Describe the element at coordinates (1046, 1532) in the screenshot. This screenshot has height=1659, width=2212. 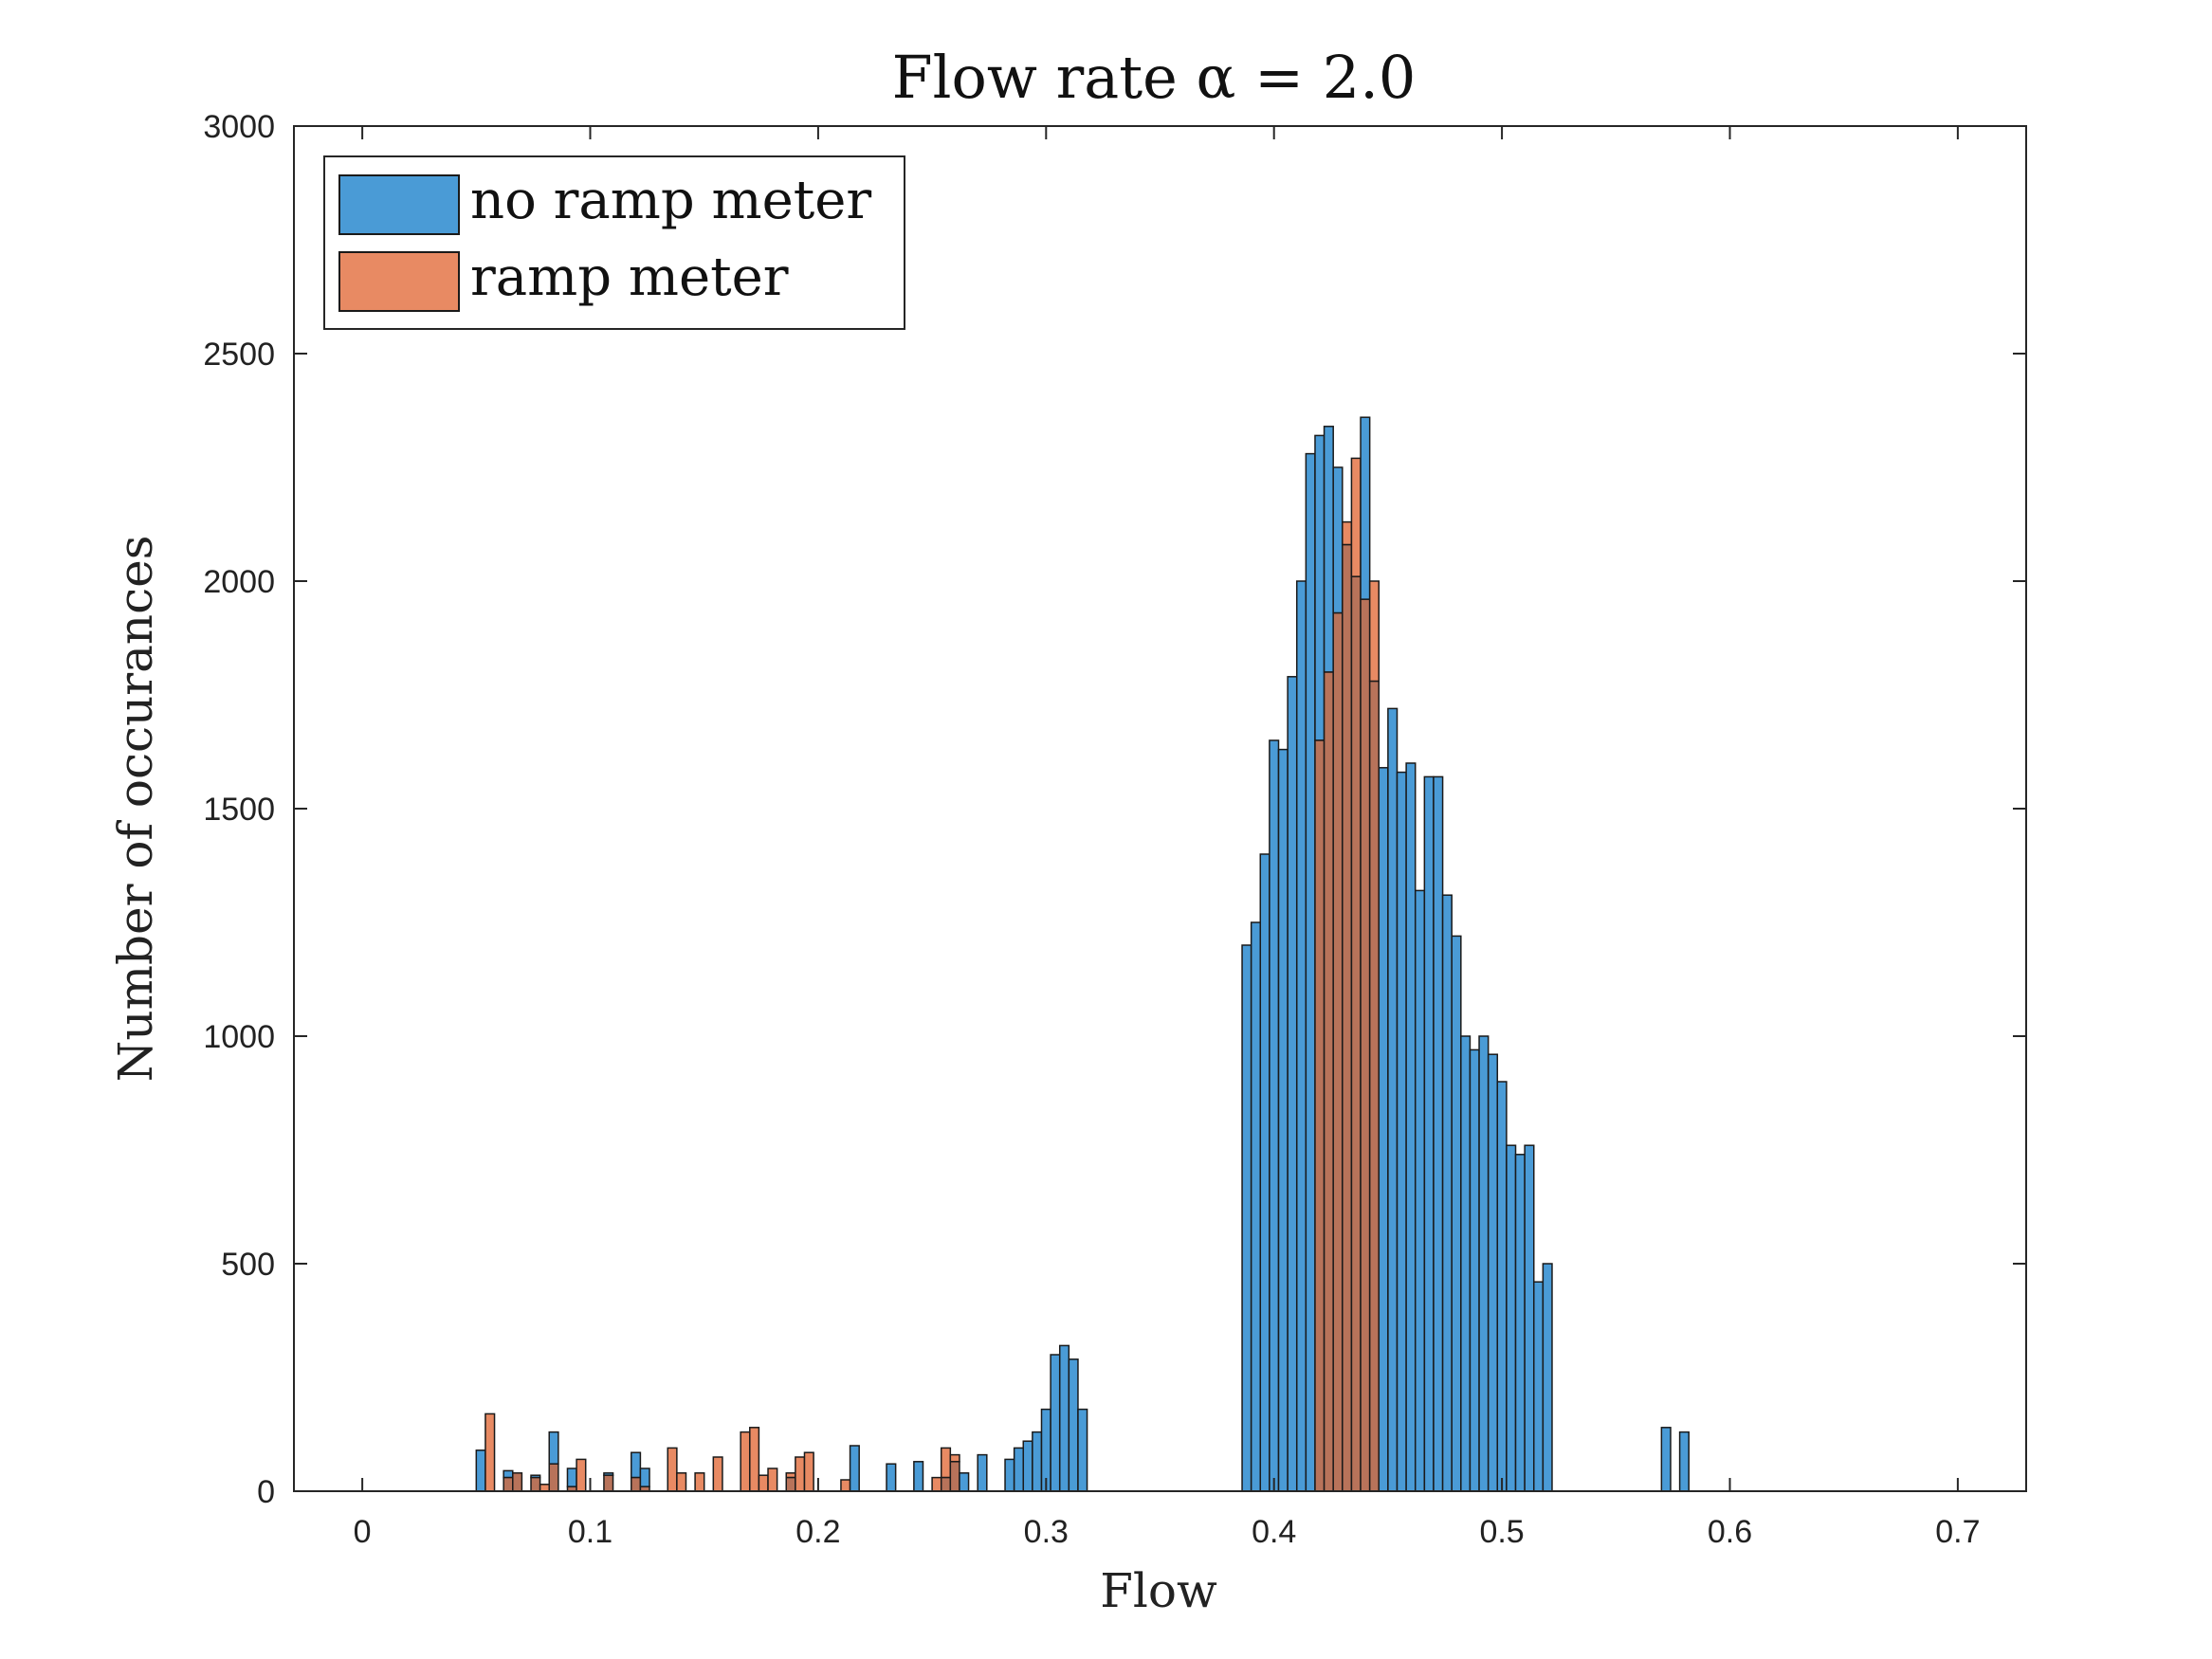
I see `x-tick-label: 0.3` at that location.